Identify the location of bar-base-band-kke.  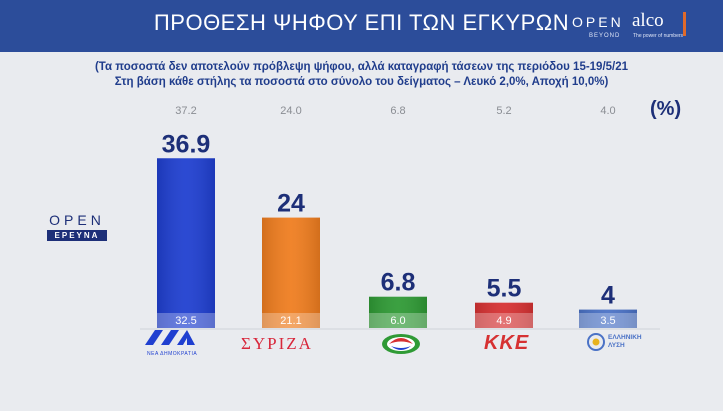
(504, 320).